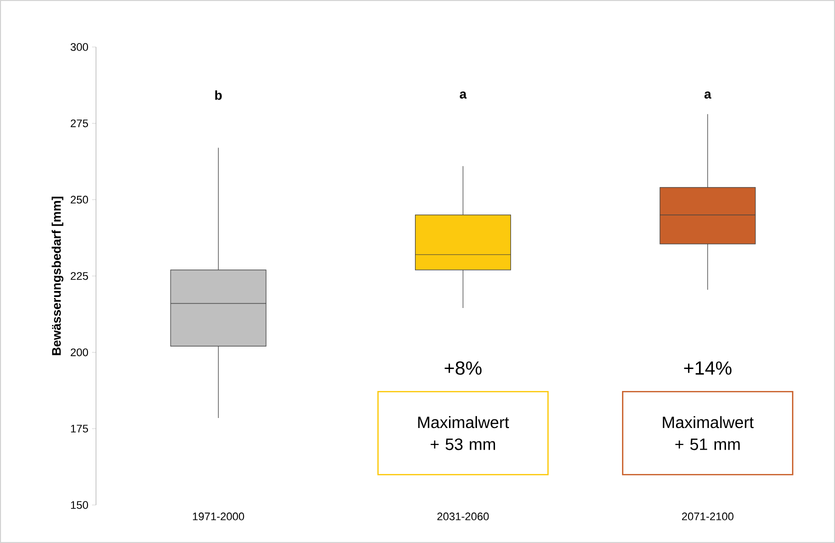  What do you see at coordinates (463, 516) in the screenshot?
I see `x-tick-label: 2031-2060` at bounding box center [463, 516].